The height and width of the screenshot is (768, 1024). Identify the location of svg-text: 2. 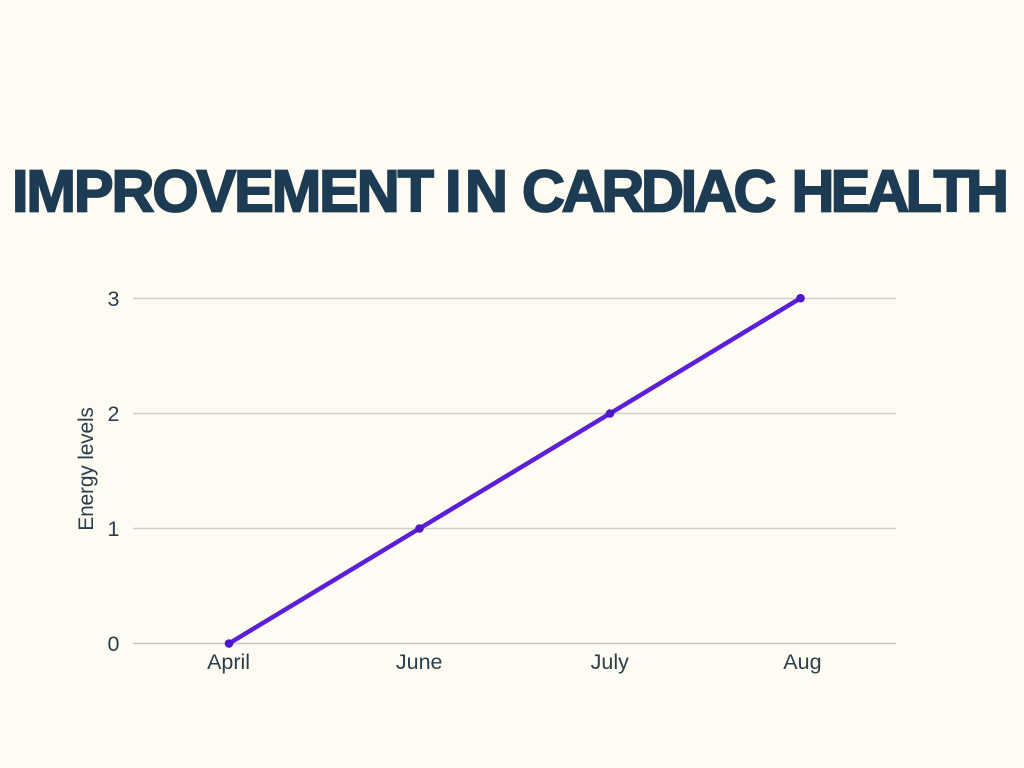
(114, 414).